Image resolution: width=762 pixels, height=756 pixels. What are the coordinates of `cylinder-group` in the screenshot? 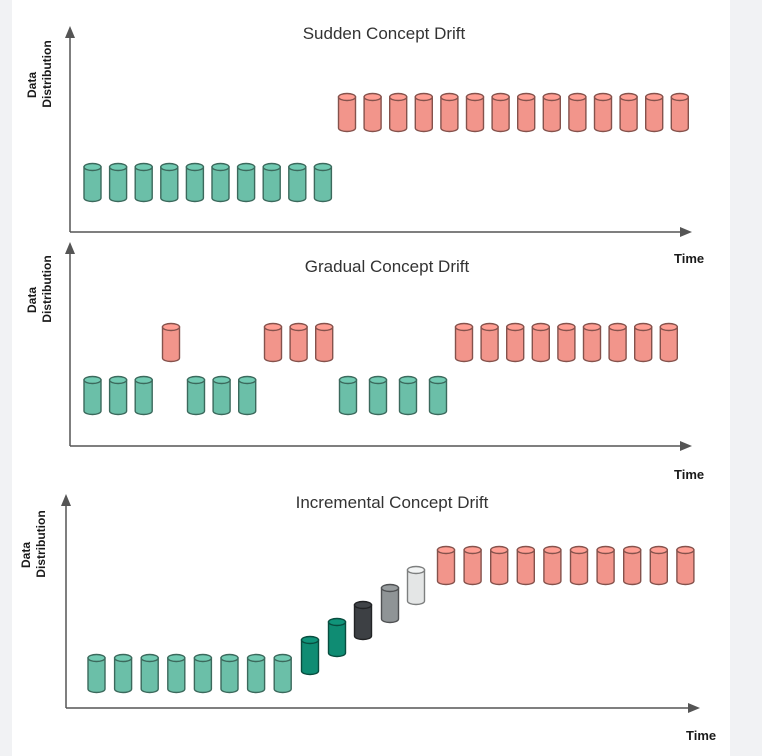 It's located at (380, 369).